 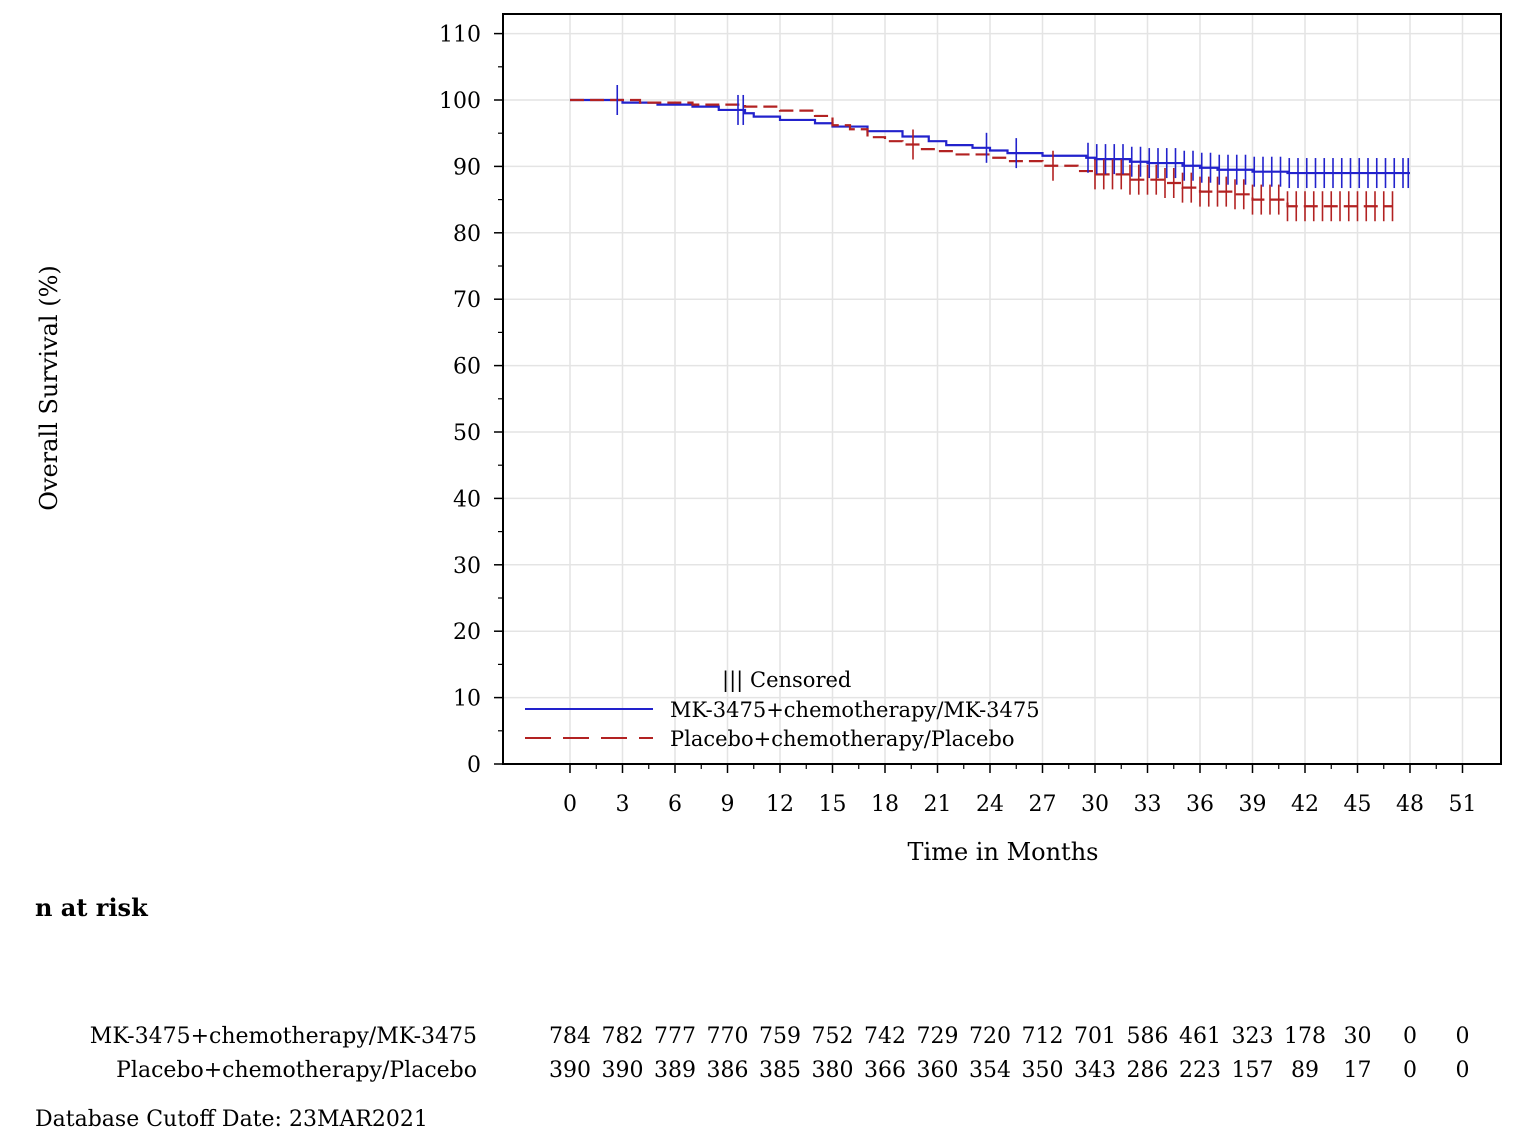 I want to click on y-tick-label: 90, so click(x=467, y=167).